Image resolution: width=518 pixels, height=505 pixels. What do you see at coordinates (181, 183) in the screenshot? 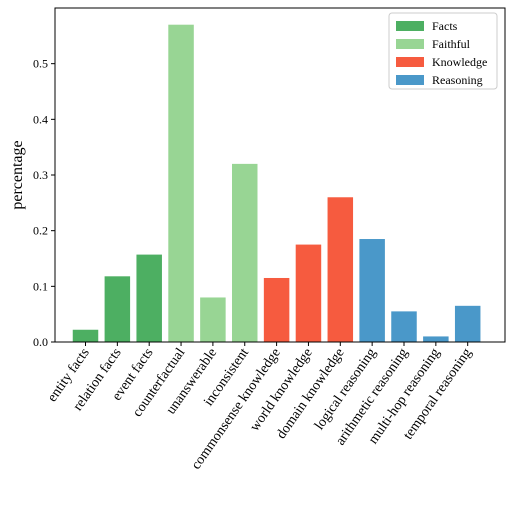
I see `bar-counterfactual` at bounding box center [181, 183].